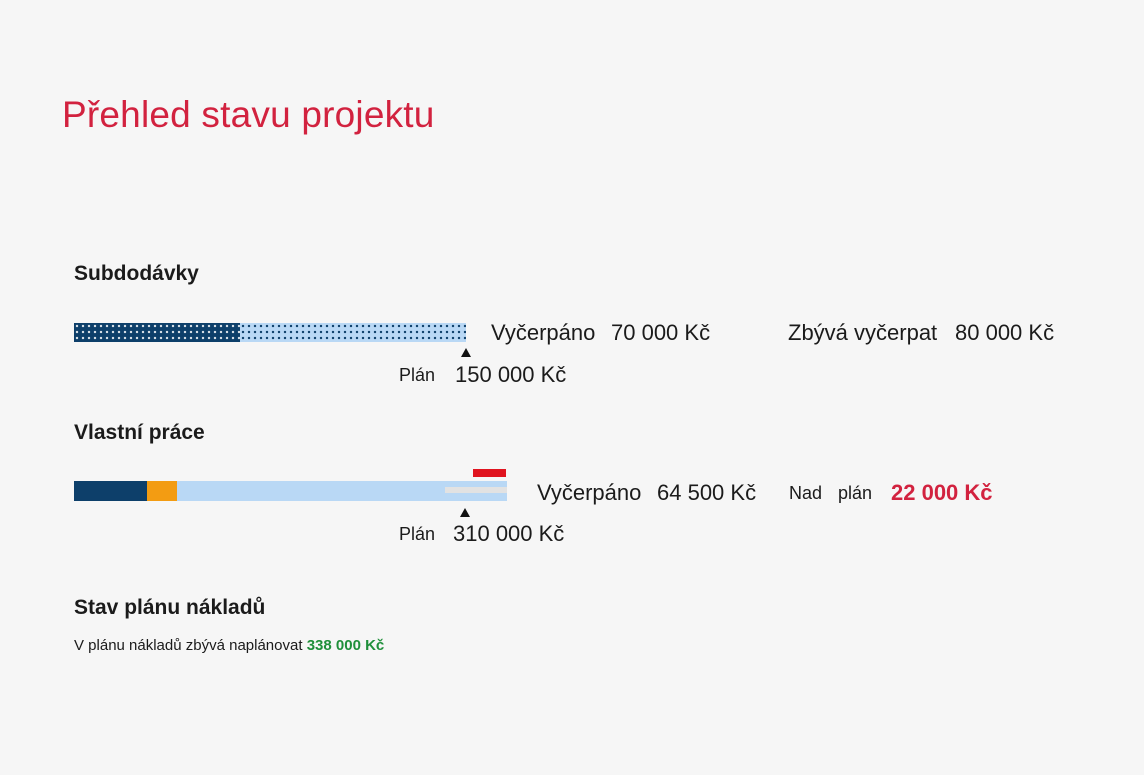 The image size is (1144, 775). What do you see at coordinates (342, 491) in the screenshot?
I see `vlastni-prace-remaining-segment` at bounding box center [342, 491].